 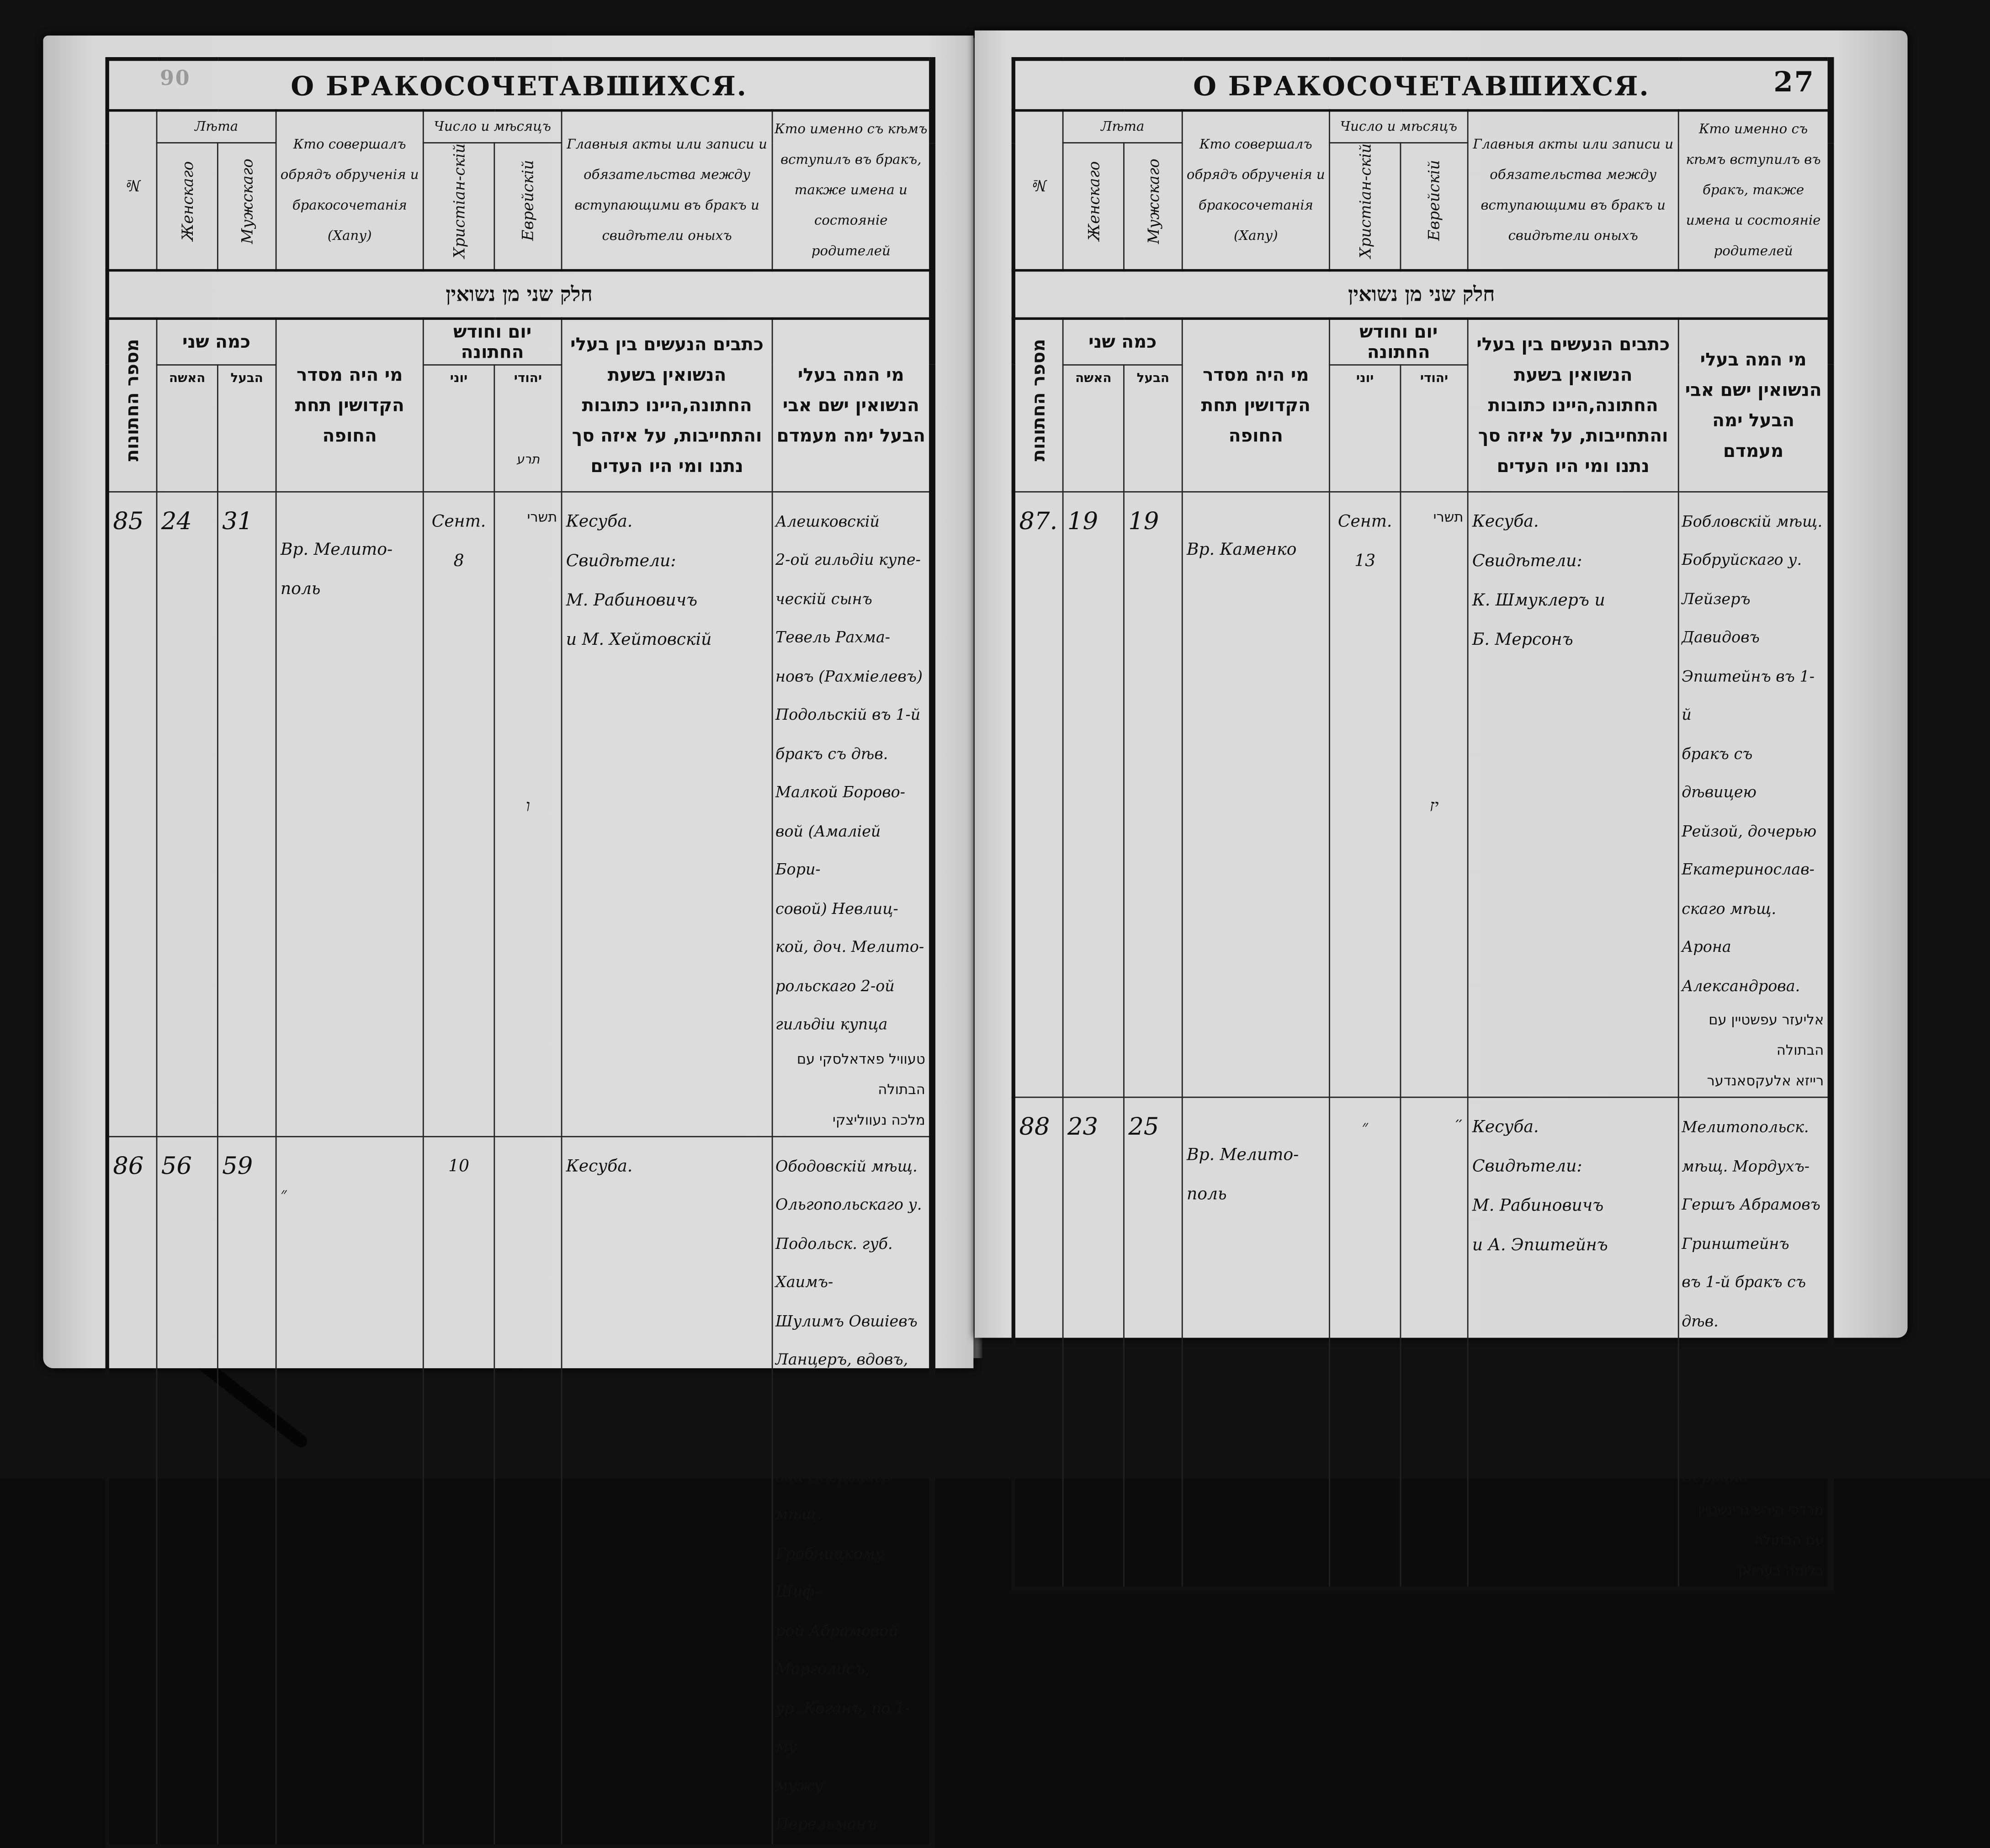 I want to click on husband-age: 25, so click(x=1153, y=1343).